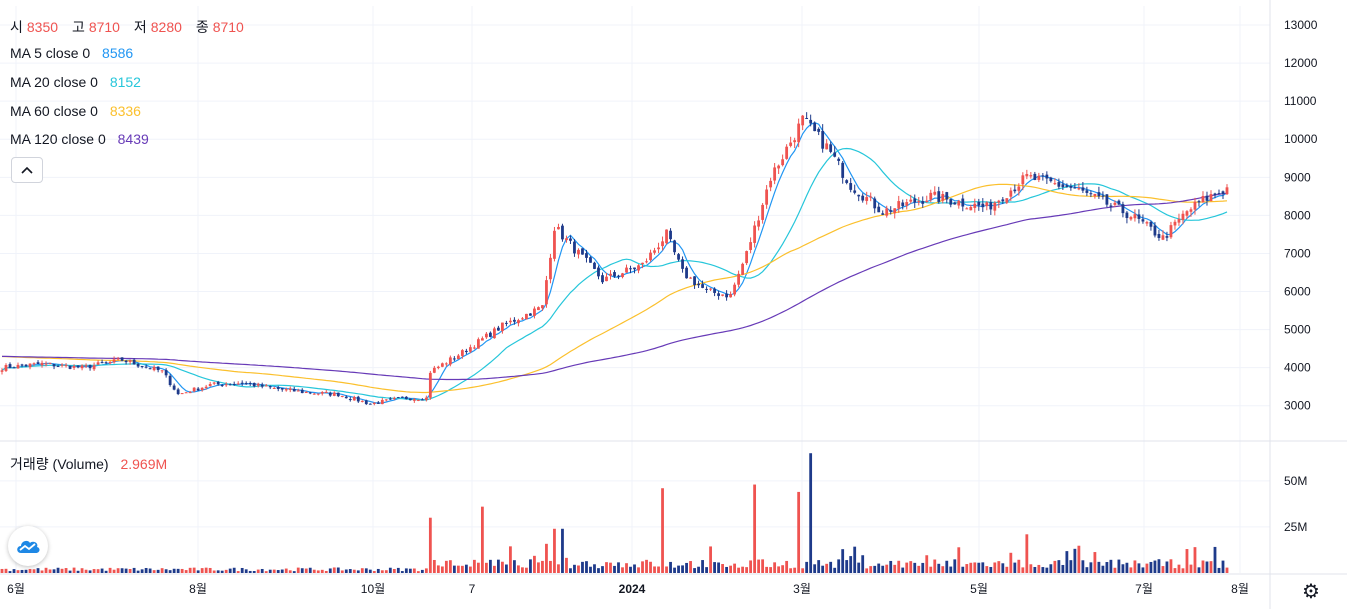 Image resolution: width=1347 pixels, height=609 pixels. What do you see at coordinates (90, 464) in the screenshot?
I see `volume-legend: 거래량 (Volume) 2.969M` at bounding box center [90, 464].